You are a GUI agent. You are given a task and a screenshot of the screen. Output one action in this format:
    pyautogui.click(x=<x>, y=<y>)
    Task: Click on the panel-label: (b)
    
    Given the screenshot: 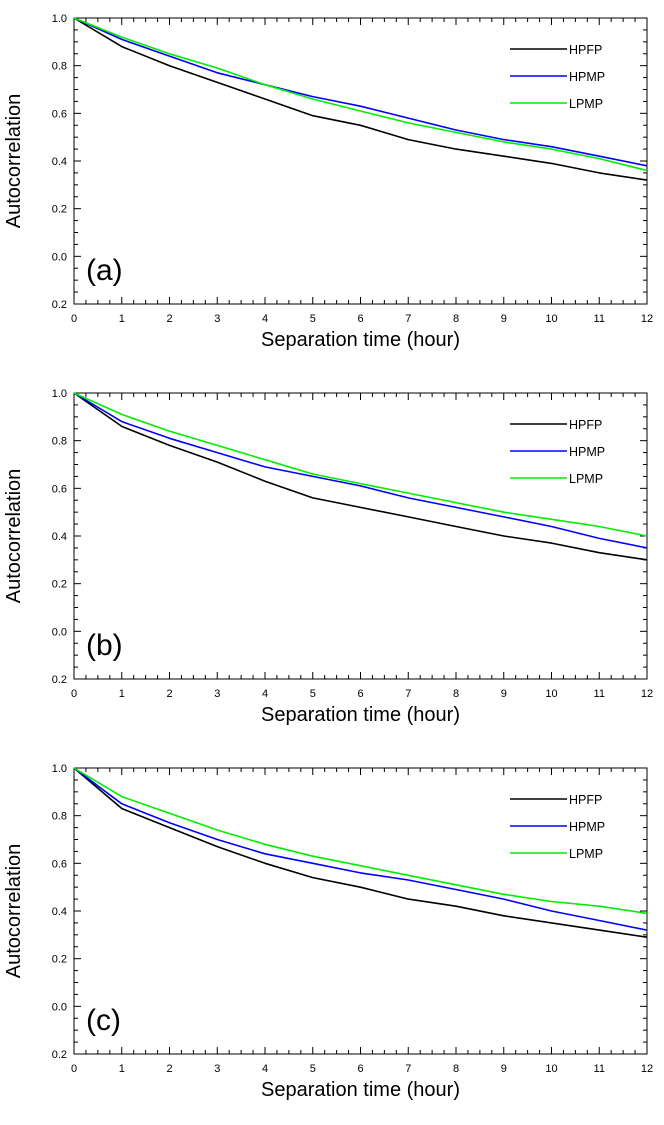 What is the action you would take?
    pyautogui.click(x=104, y=645)
    